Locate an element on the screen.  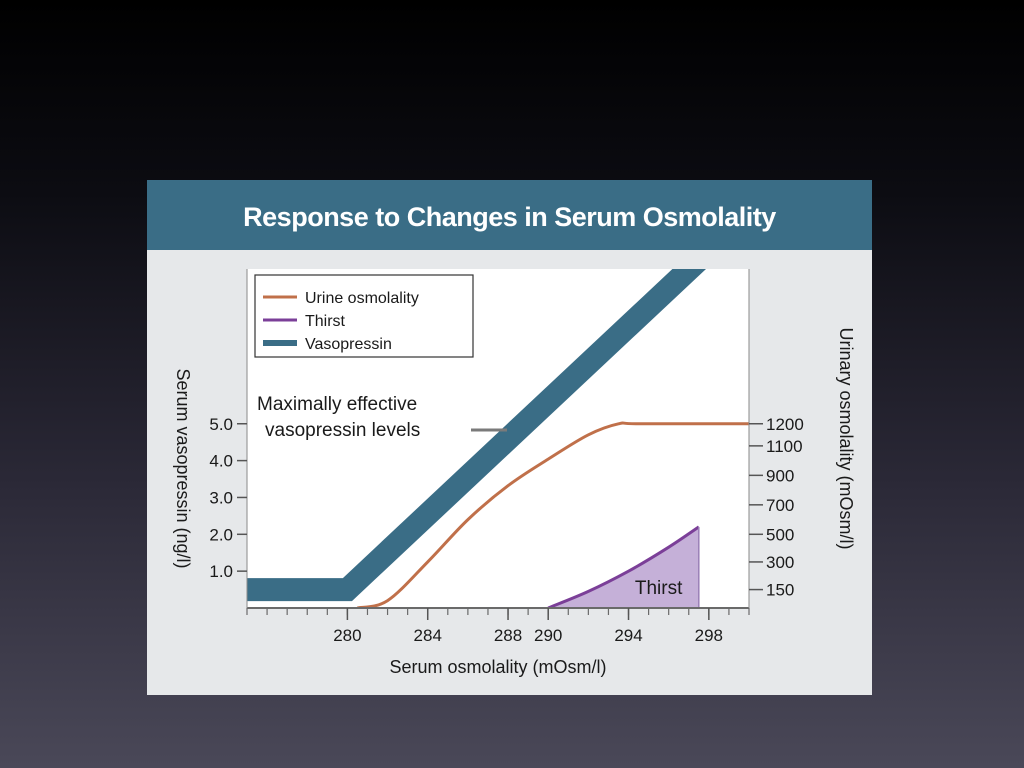
y2-tick-label: 500 is located at coordinates (780, 534).